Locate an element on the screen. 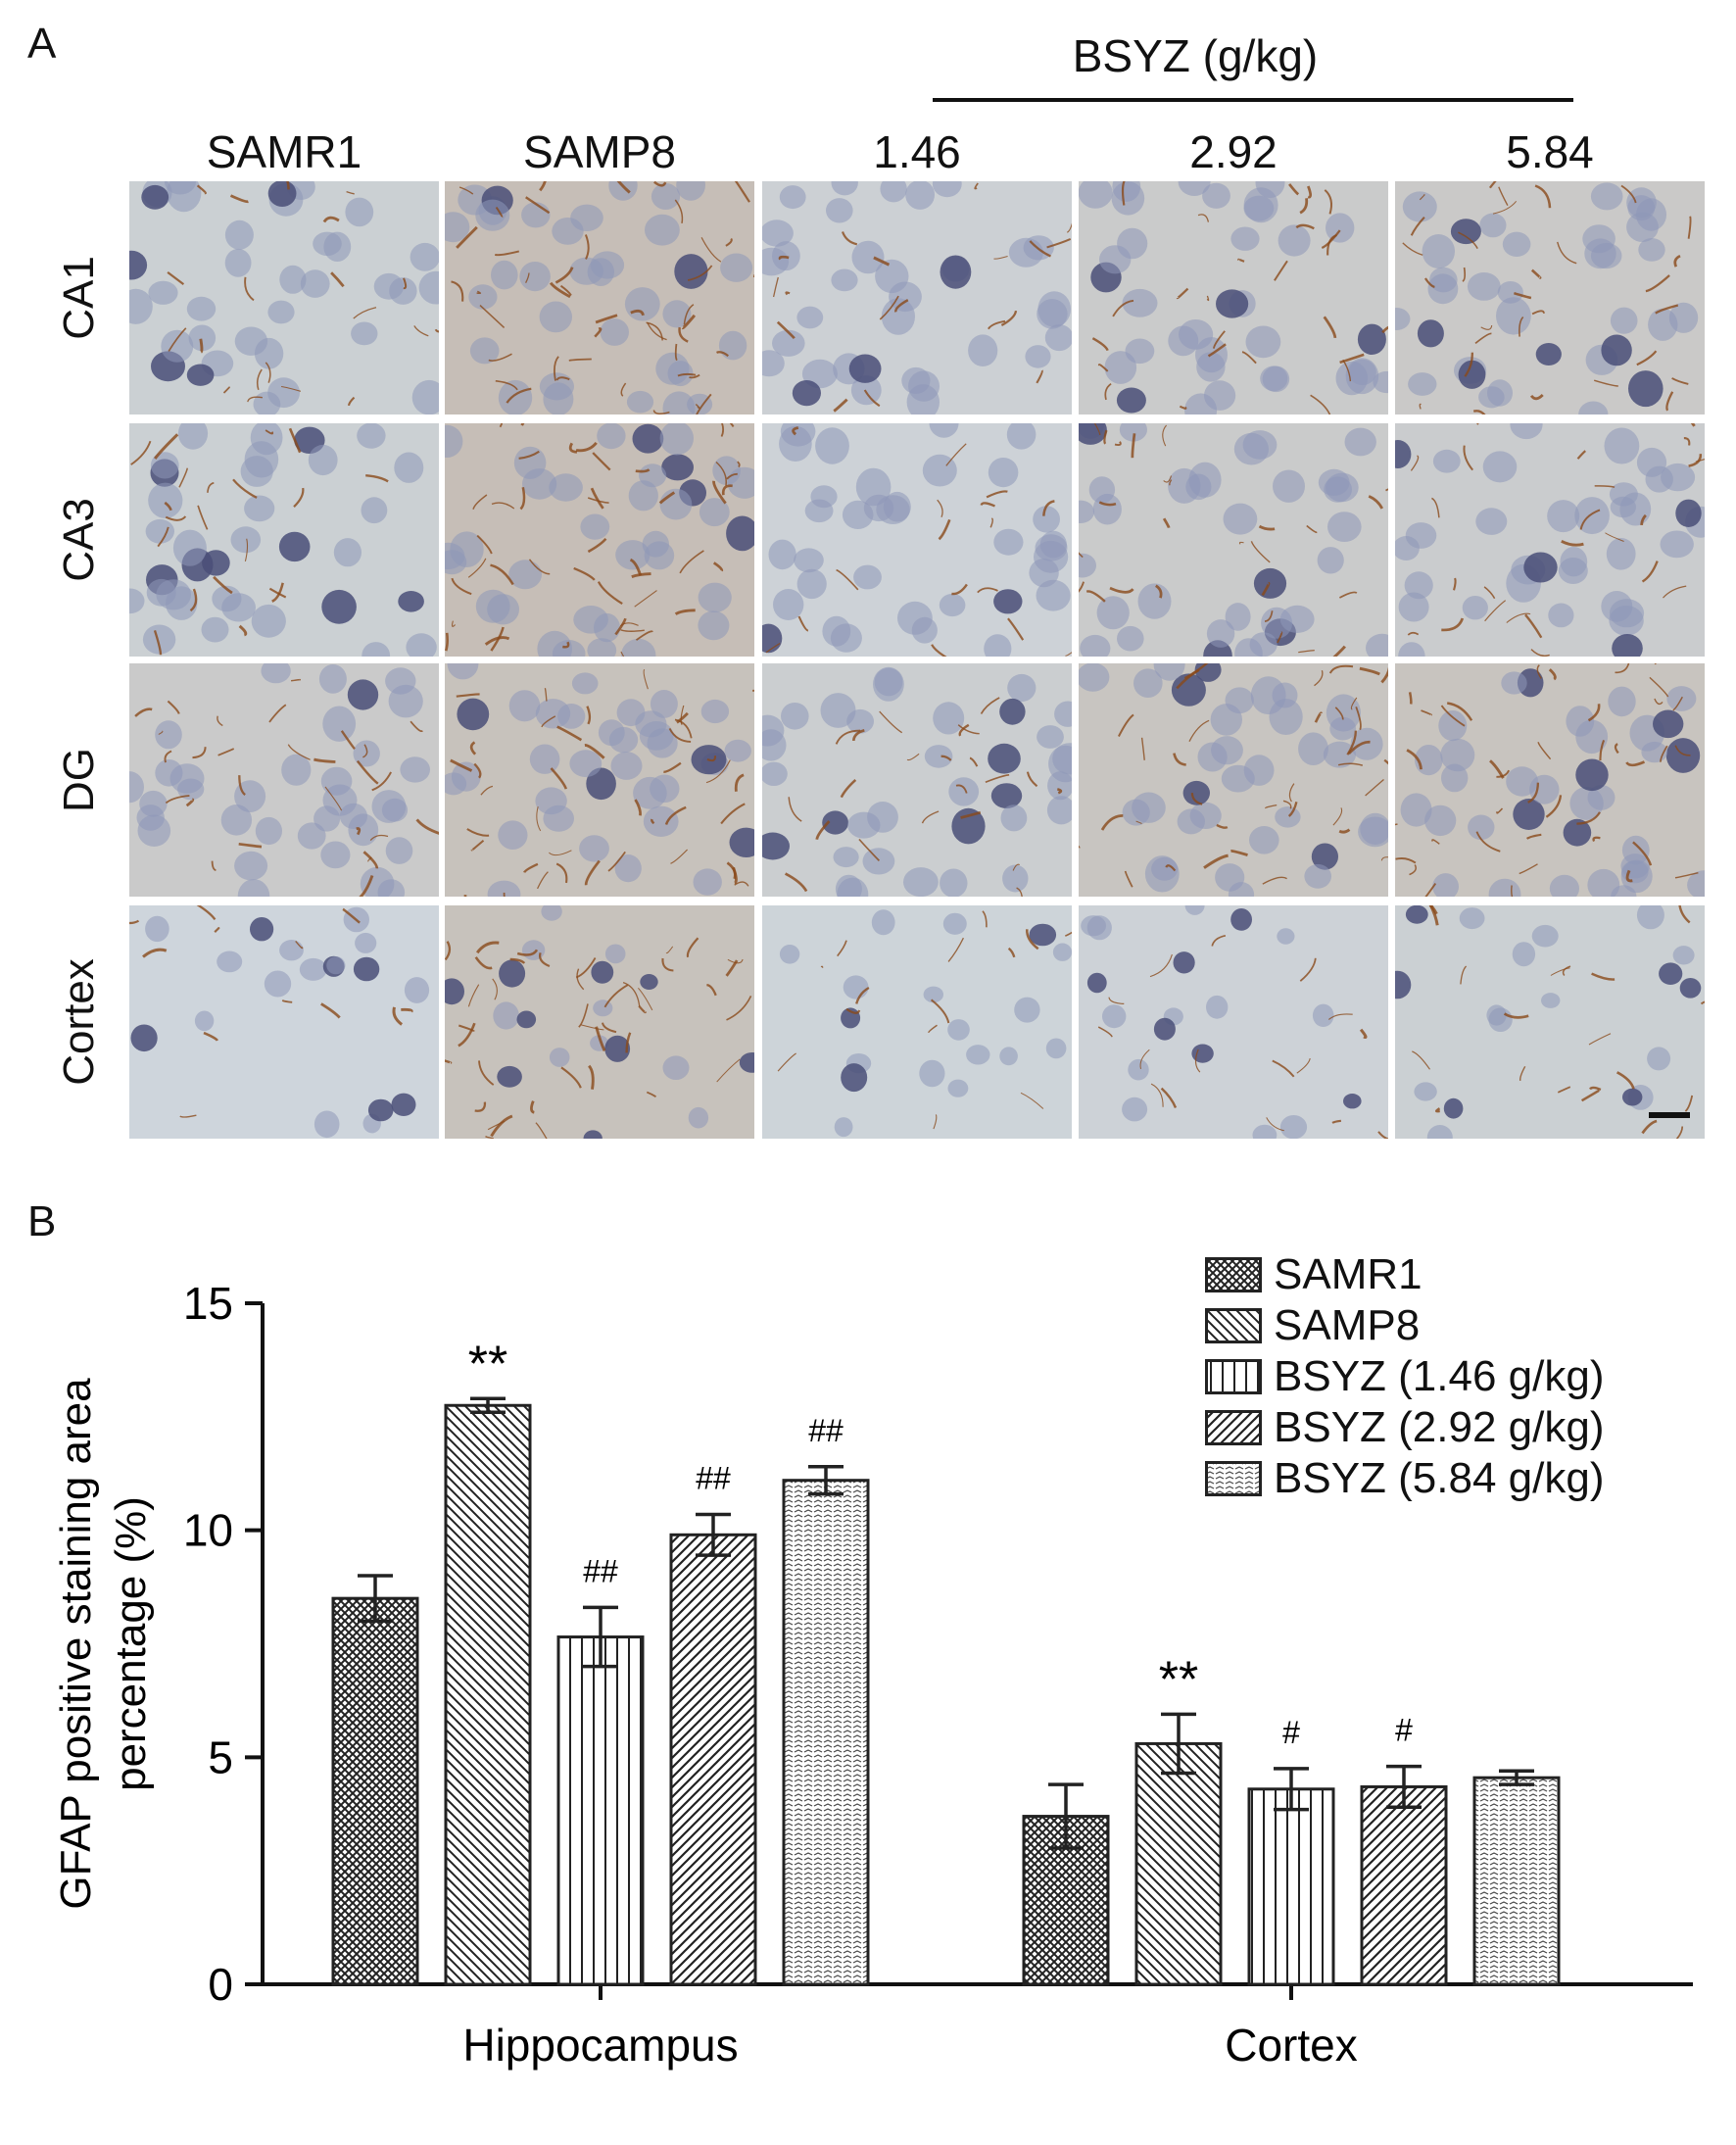  column-label: 5.84 is located at coordinates (1550, 151).